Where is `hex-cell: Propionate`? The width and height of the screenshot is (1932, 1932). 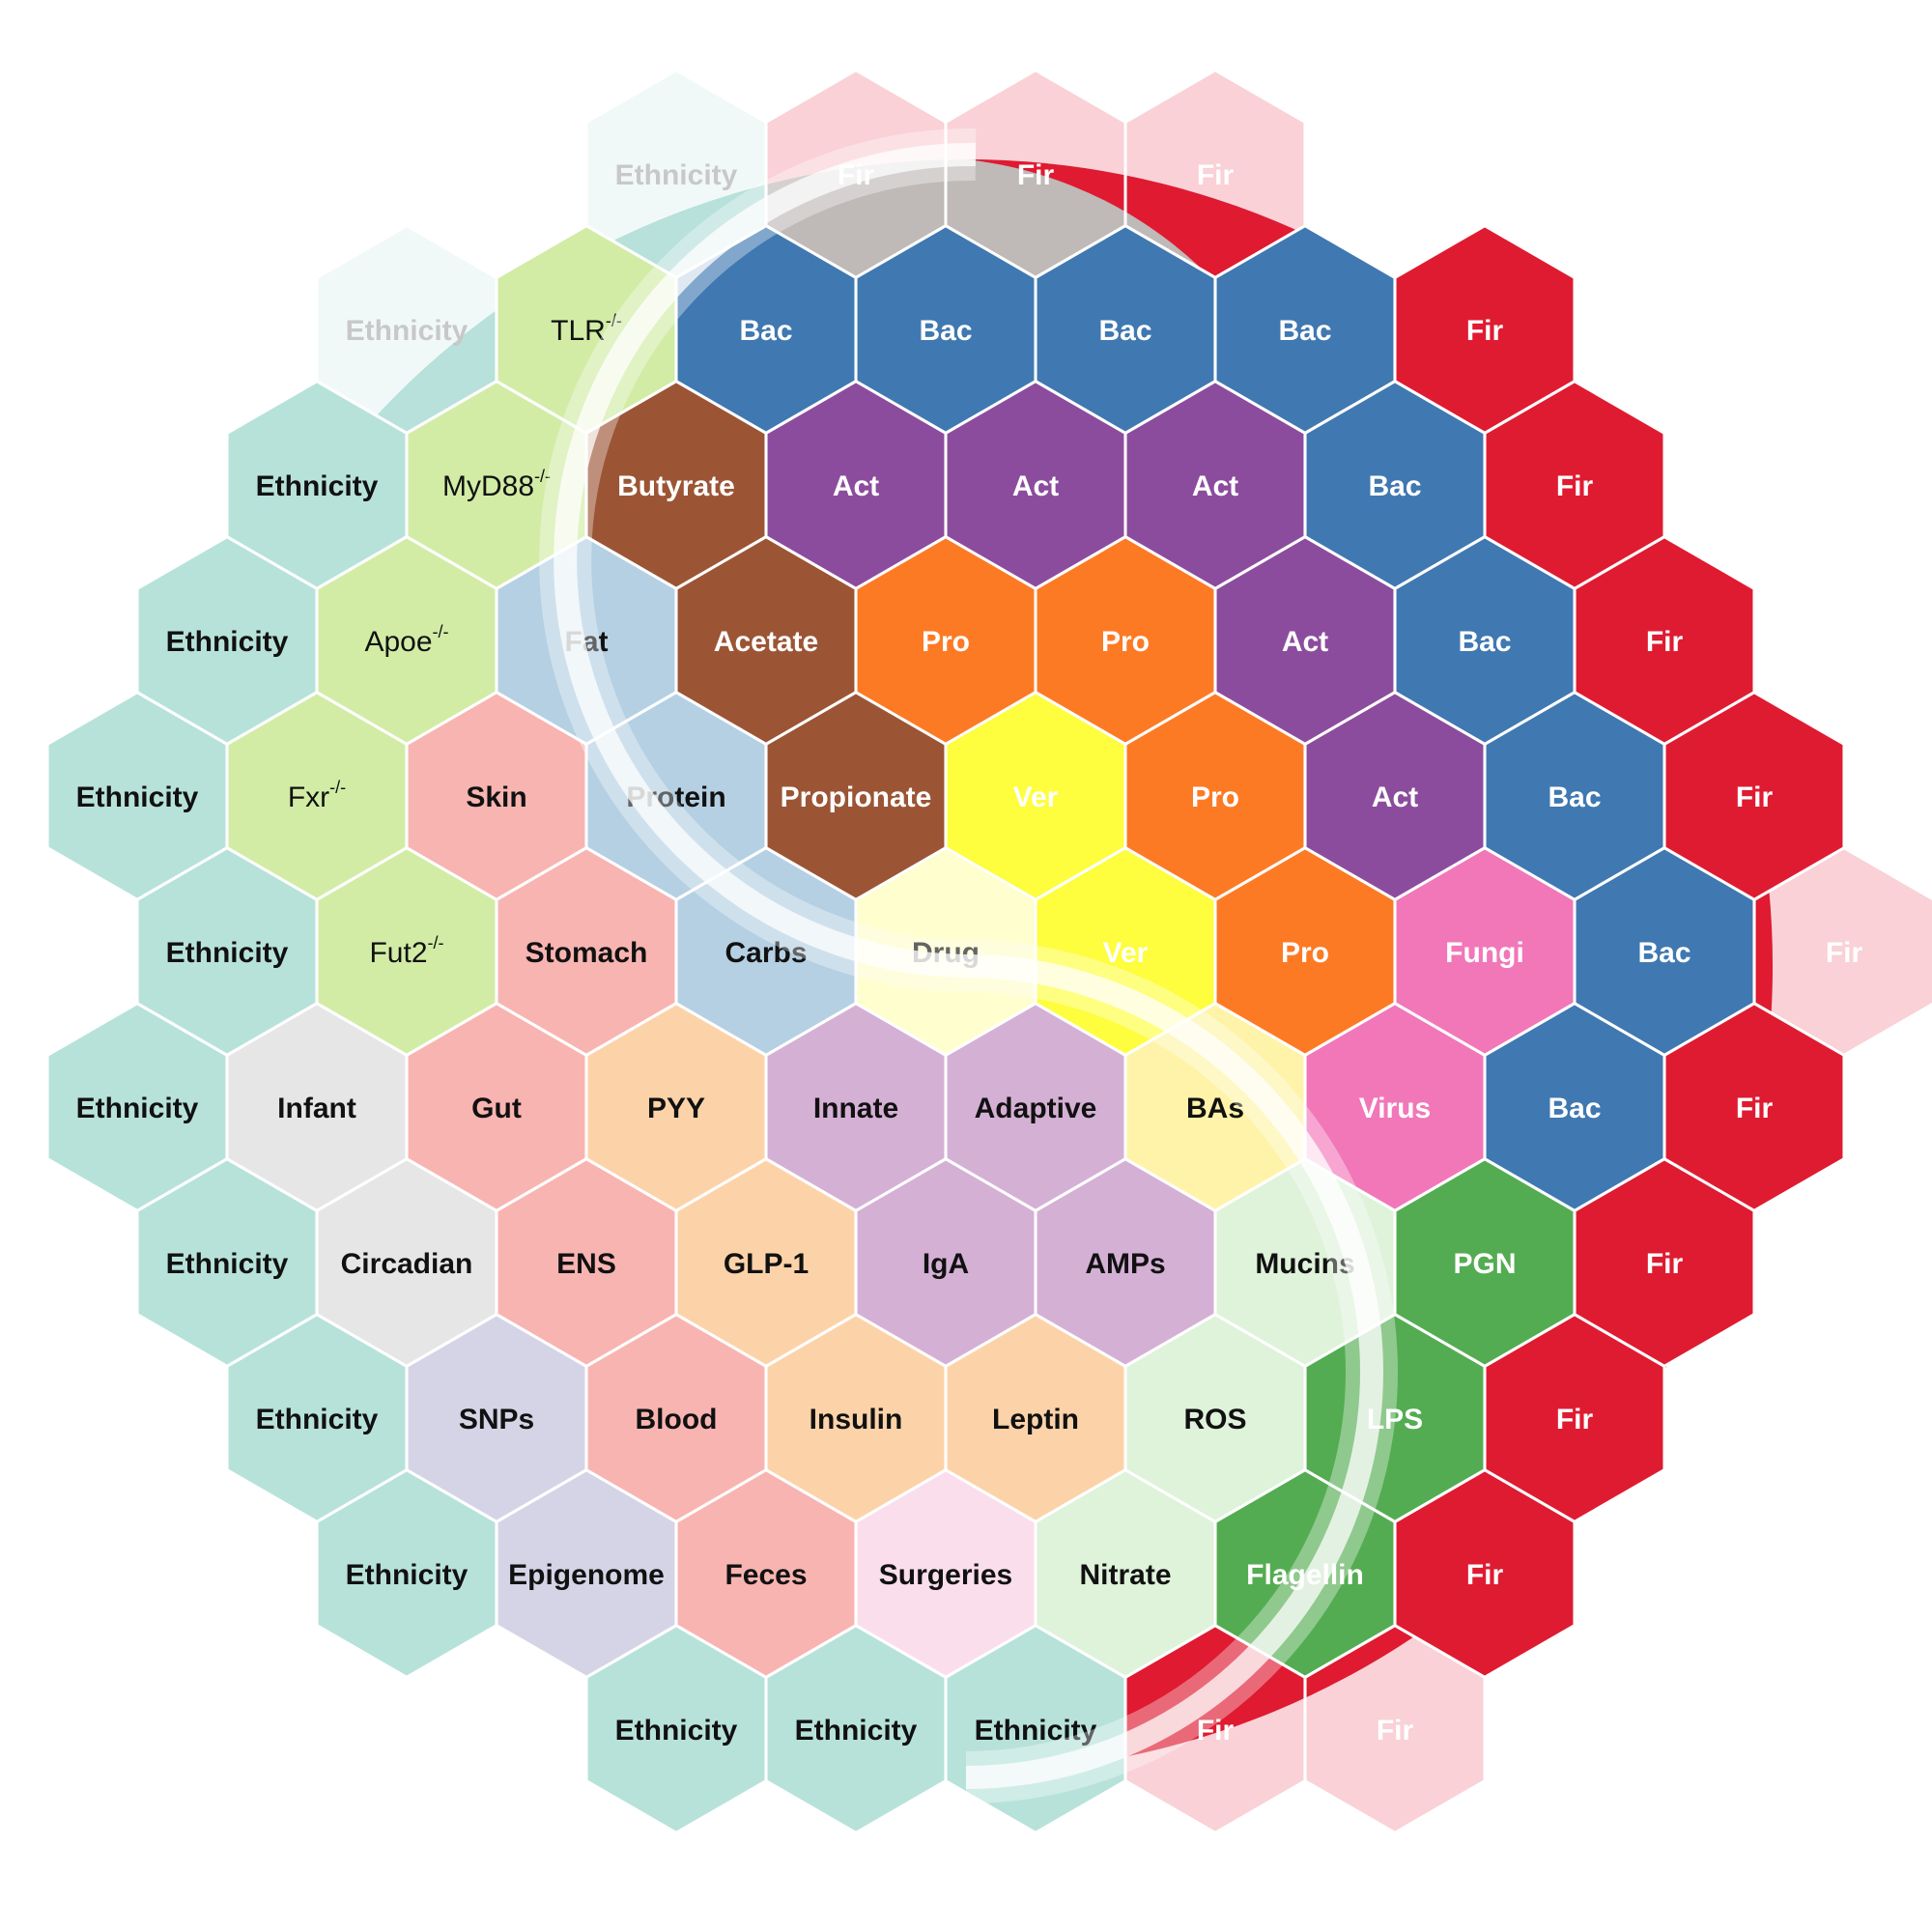
hex-cell: Propionate is located at coordinates (856, 796).